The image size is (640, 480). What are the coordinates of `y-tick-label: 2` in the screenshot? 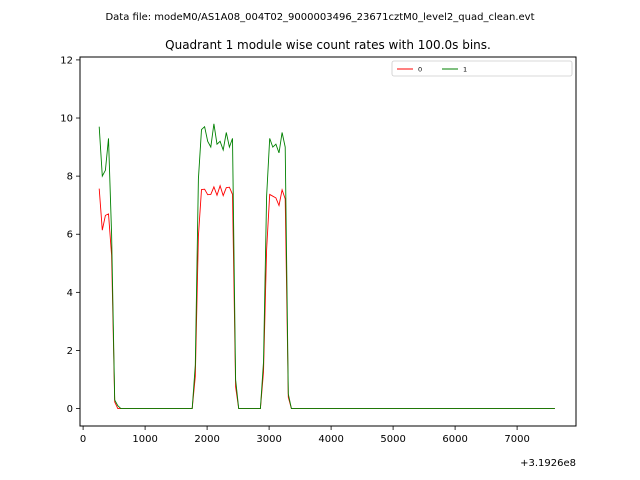 It's located at (70, 351).